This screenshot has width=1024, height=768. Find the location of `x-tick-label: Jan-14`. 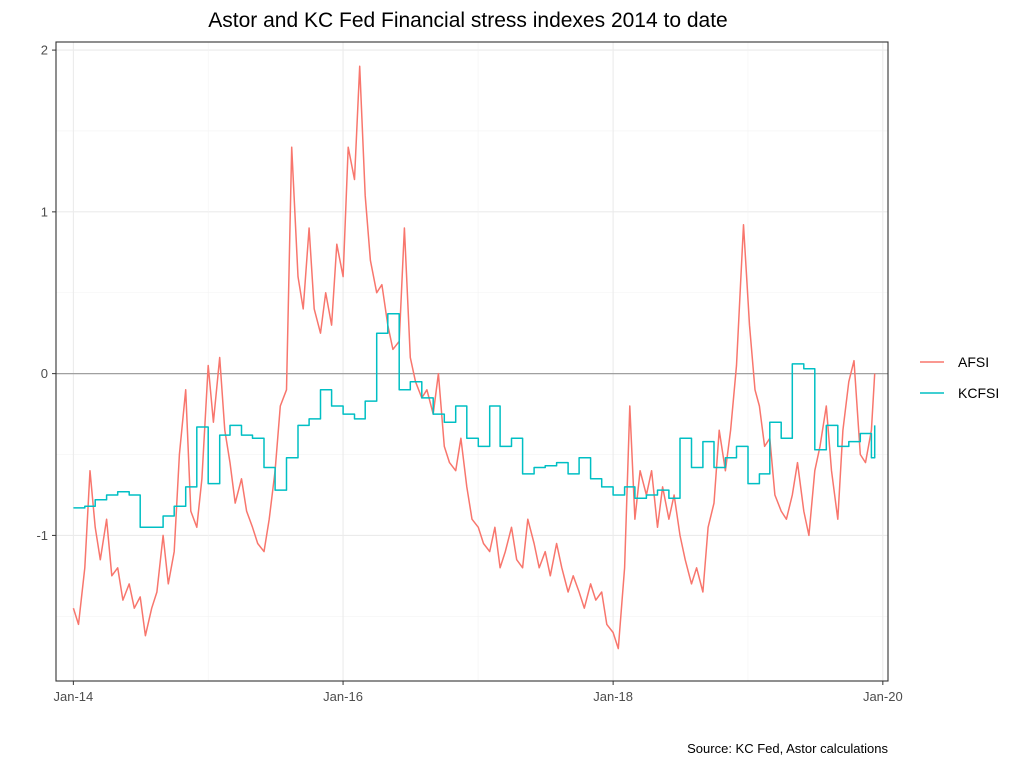

x-tick-label: Jan-14 is located at coordinates (73, 696).